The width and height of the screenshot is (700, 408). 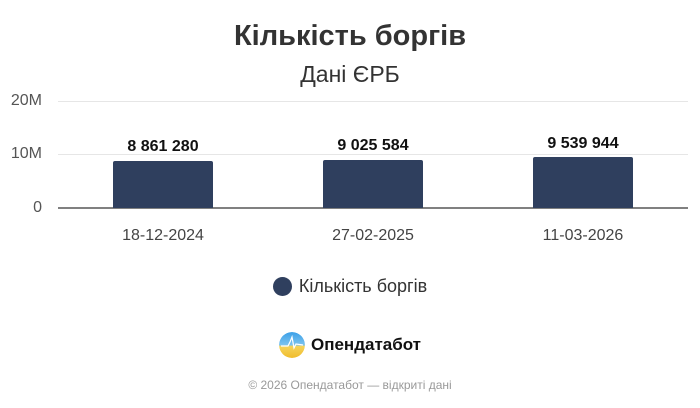 What do you see at coordinates (37, 207) in the screenshot?
I see `y-tick-0: 0` at bounding box center [37, 207].